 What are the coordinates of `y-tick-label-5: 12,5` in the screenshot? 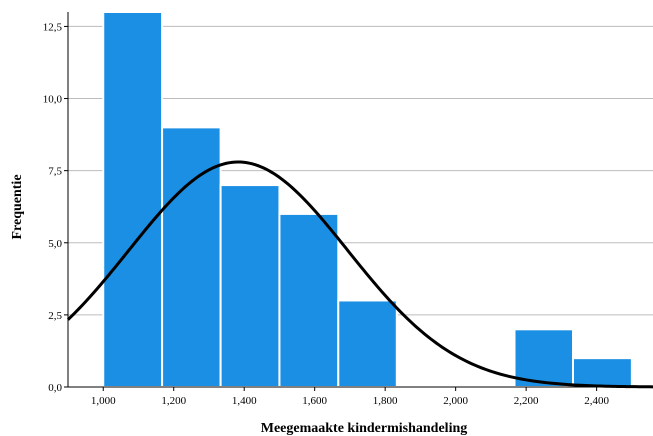 It's located at (53, 27).